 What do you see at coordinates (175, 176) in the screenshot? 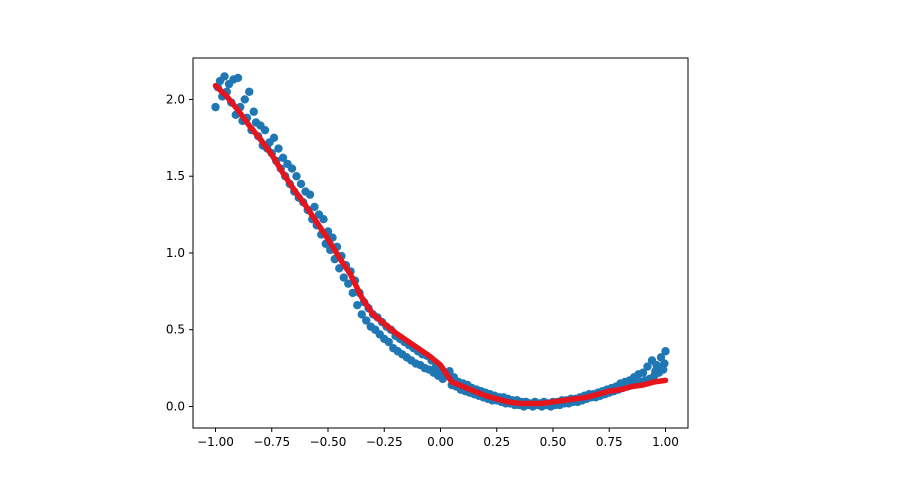
I see `y-tick-label: 1.5` at bounding box center [175, 176].